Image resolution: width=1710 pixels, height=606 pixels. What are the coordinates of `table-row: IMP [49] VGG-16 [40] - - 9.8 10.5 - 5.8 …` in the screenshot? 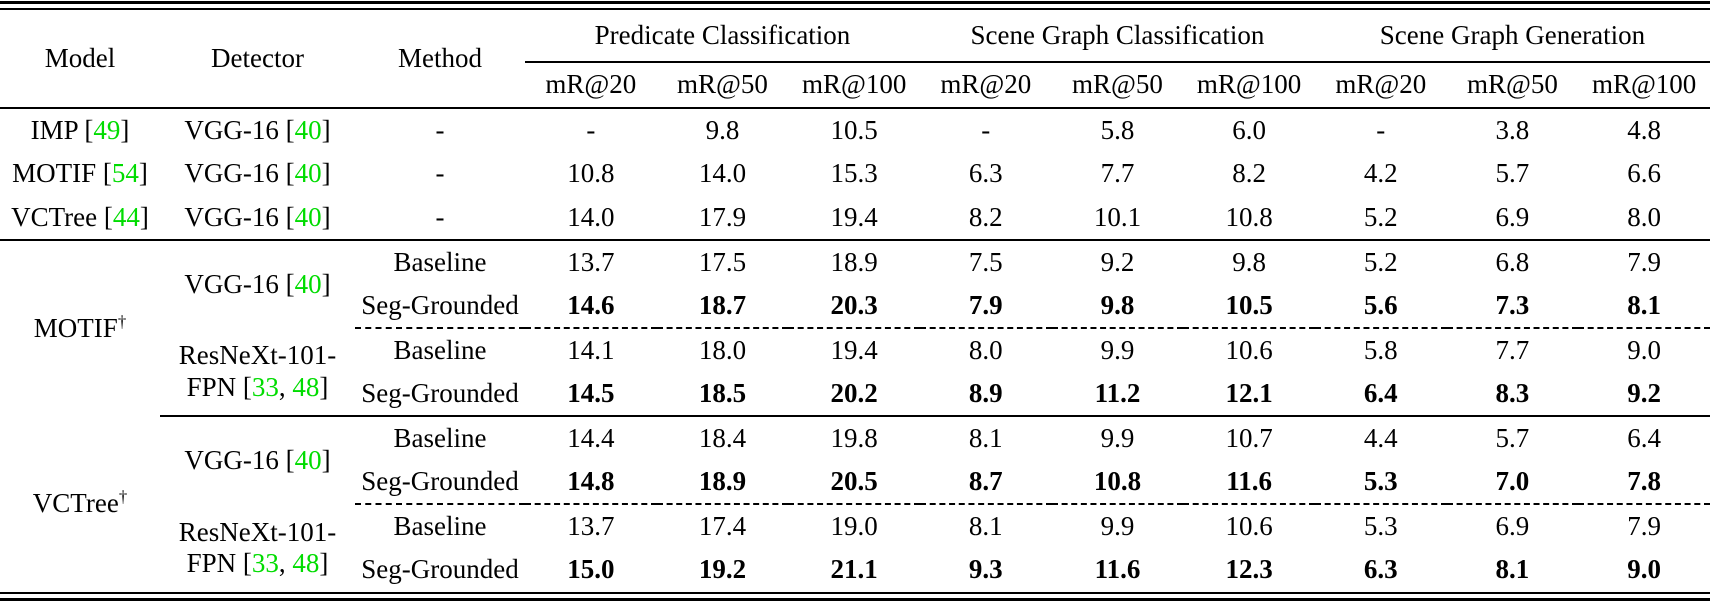 It's located at (855, 130).